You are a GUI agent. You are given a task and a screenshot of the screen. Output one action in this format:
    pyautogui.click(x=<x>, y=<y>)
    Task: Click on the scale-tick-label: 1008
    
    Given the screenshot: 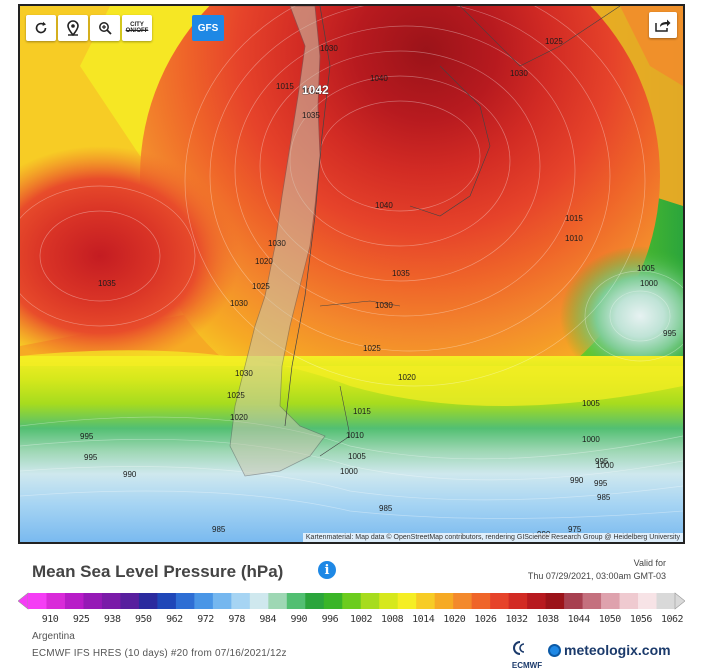 What is the action you would take?
    pyautogui.click(x=392, y=619)
    